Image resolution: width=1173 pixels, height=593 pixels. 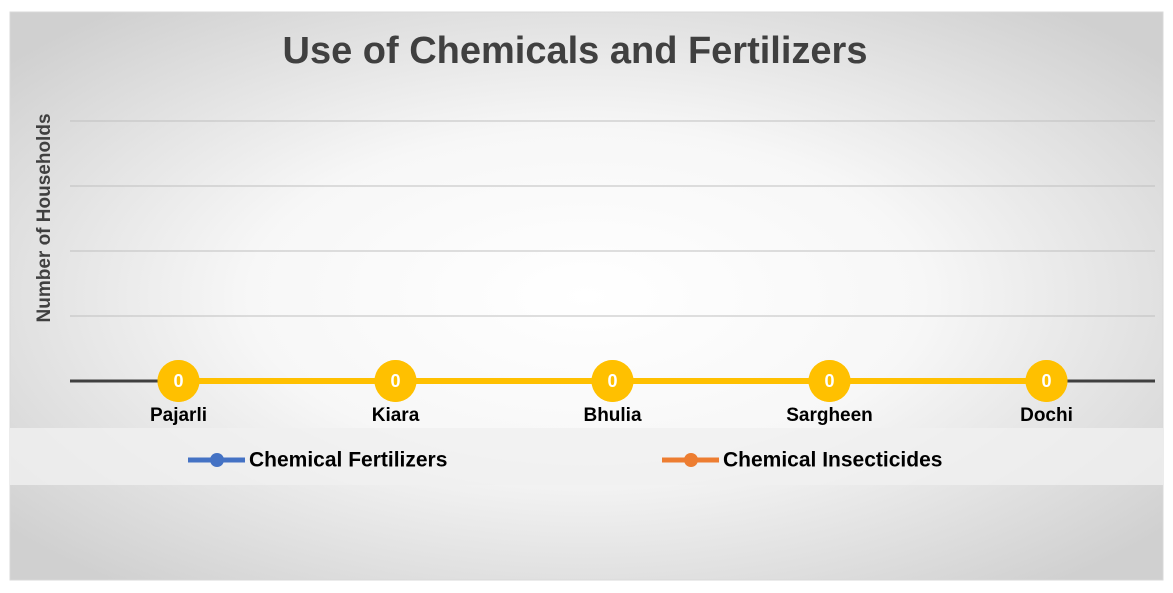 What do you see at coordinates (586, 456) in the screenshot?
I see `legend-box` at bounding box center [586, 456].